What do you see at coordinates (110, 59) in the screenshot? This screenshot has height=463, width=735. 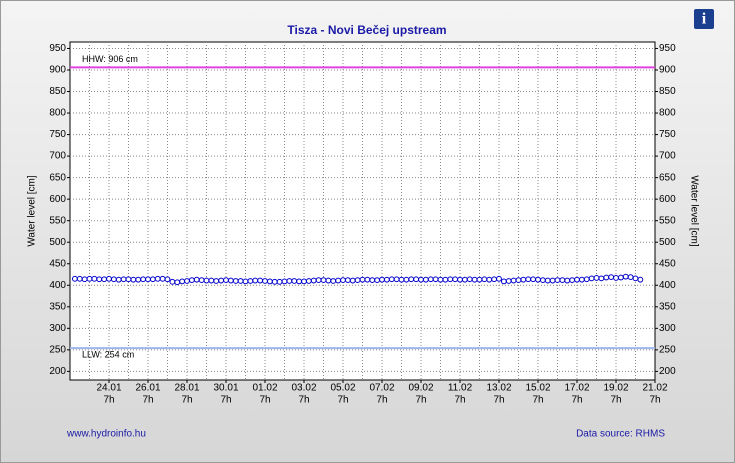 I see `threshold-label: HHW: 906 cm` at bounding box center [110, 59].